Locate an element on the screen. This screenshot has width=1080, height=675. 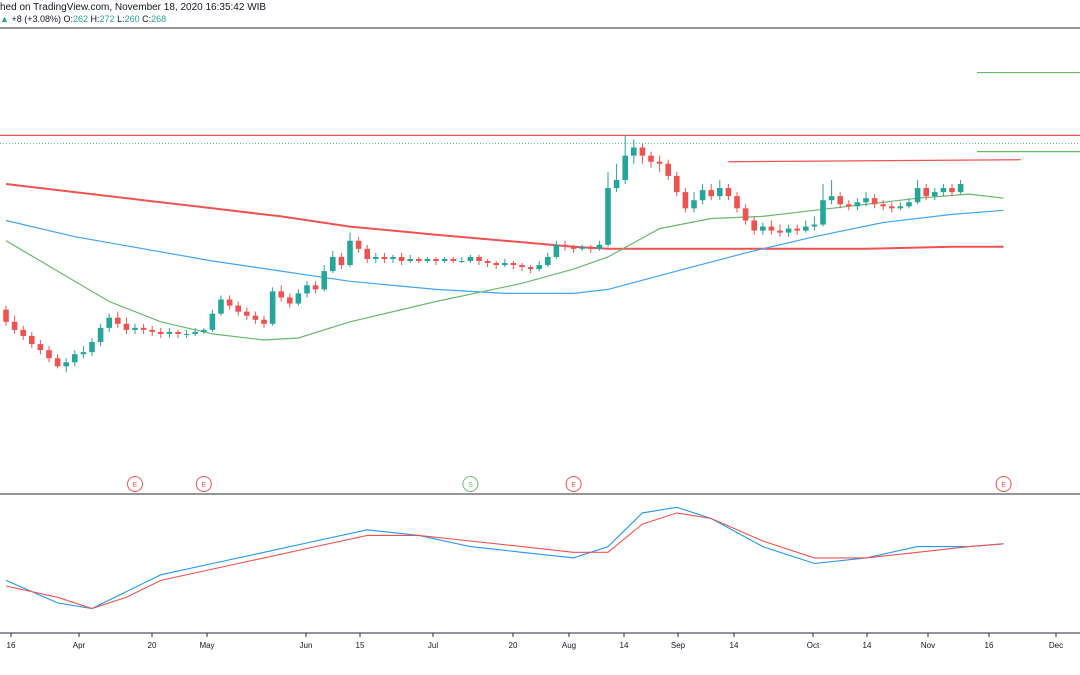
close-value: 268 is located at coordinates (159, 19).